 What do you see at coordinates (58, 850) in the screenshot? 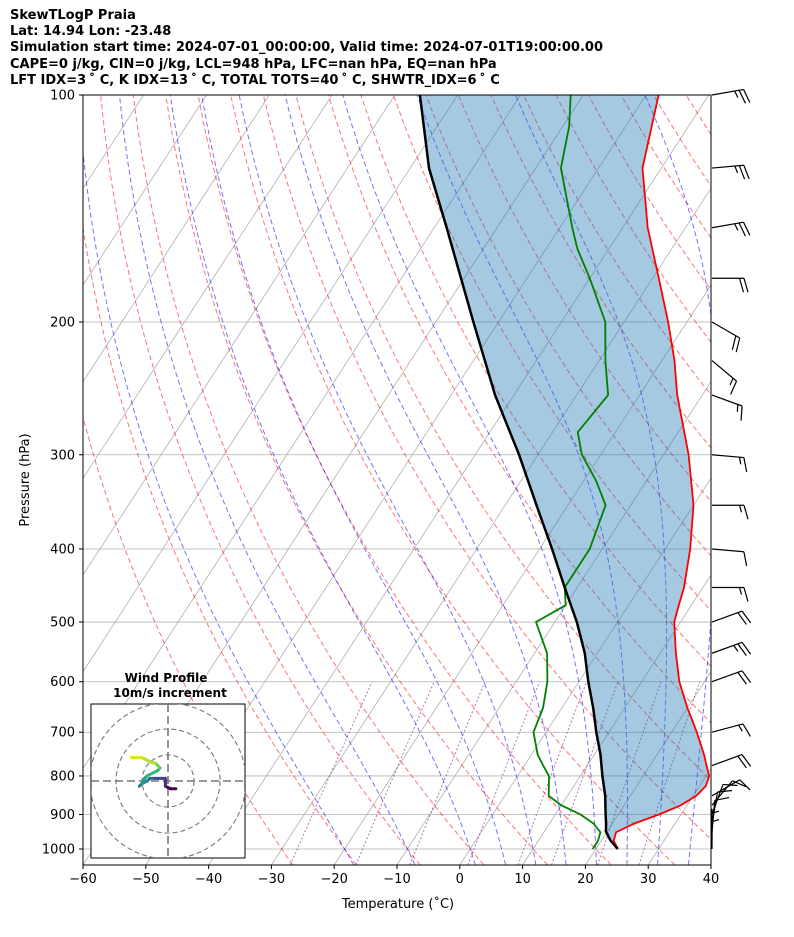
I see `y-tick-label: 1000` at bounding box center [58, 850].